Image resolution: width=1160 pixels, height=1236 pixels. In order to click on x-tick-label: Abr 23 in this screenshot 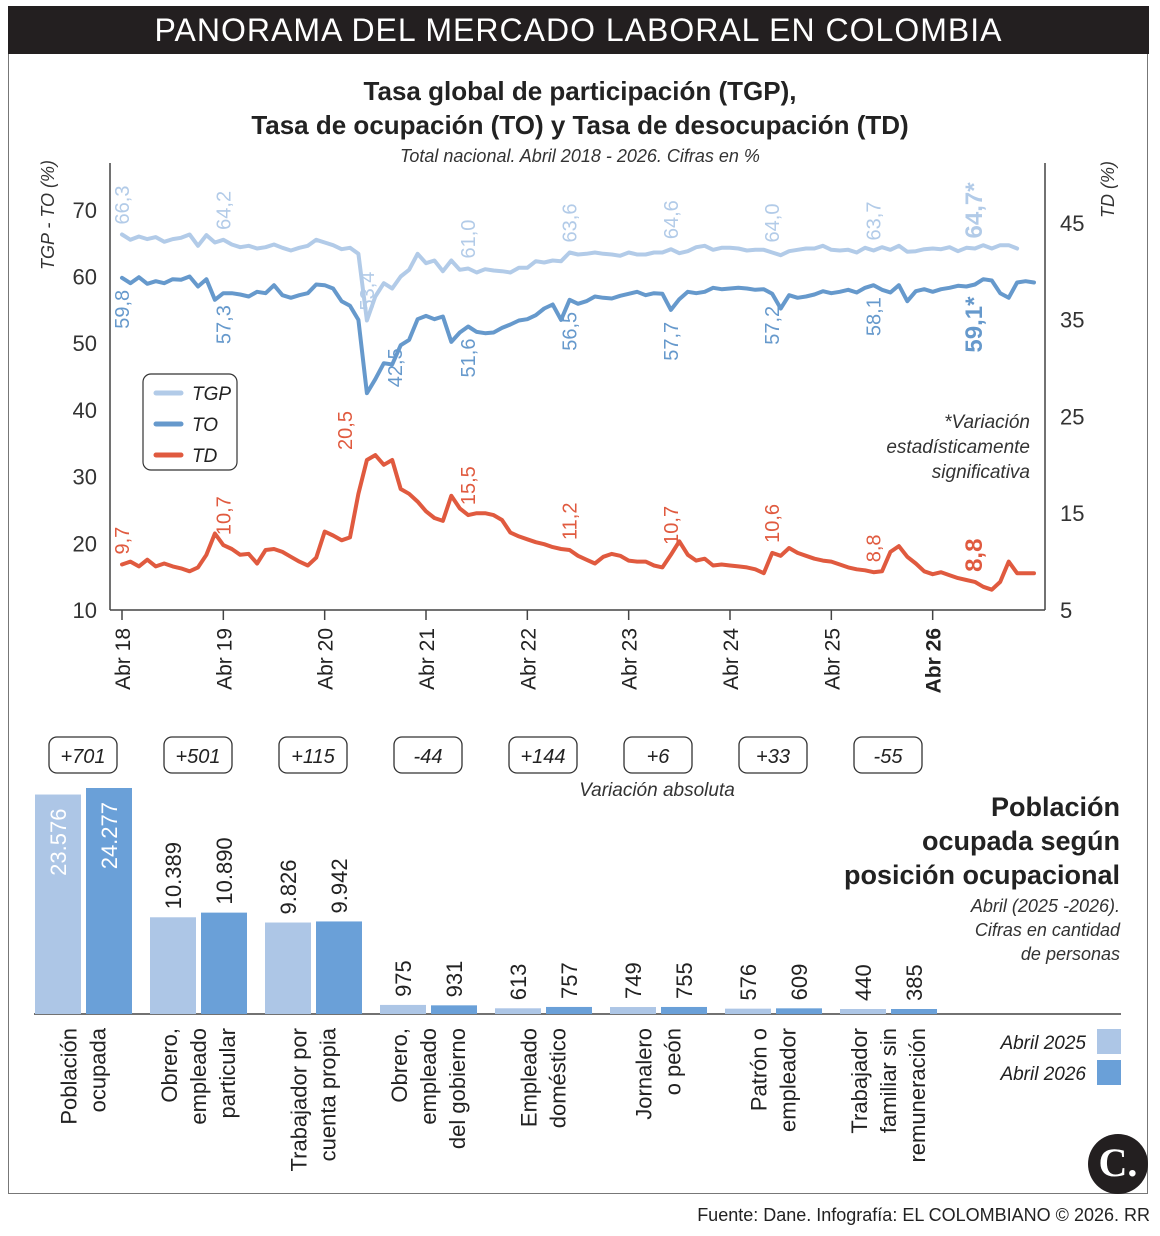, I will do `click(630, 659)`.